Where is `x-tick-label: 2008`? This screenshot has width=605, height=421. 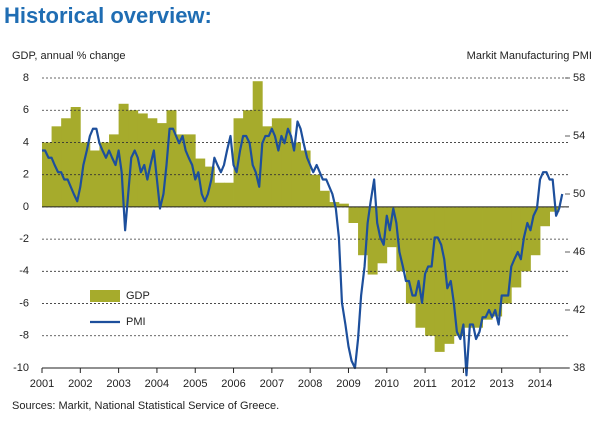 x-tick-label: 2008 is located at coordinates (310, 384).